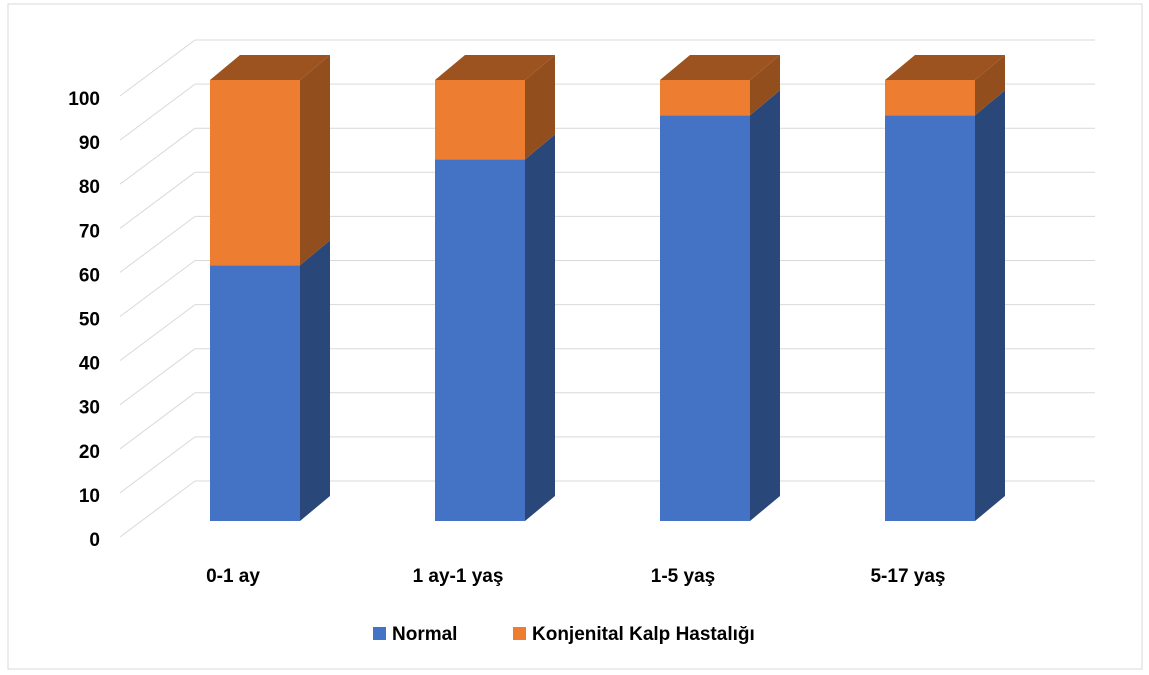  Describe the element at coordinates (89, 275) in the screenshot. I see `y-tick-label: 60` at that location.